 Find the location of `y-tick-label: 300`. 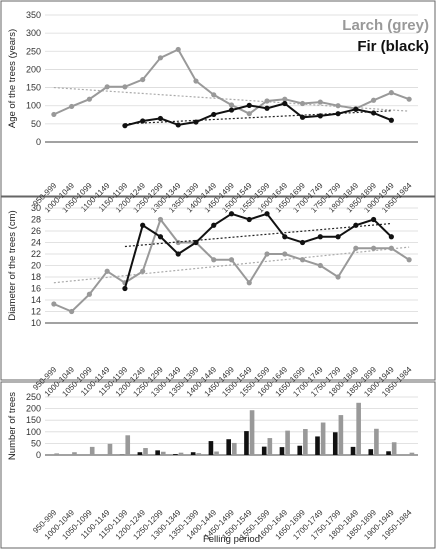

y-tick-label: 300 is located at coordinates (33, 33).